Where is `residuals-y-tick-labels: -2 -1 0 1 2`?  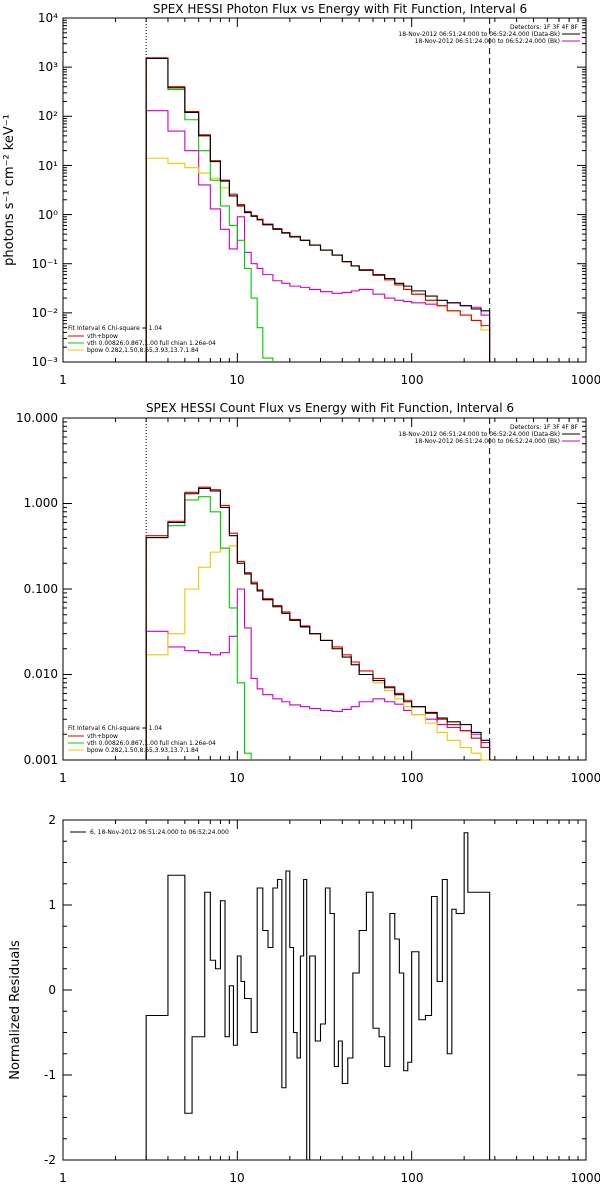
residuals-y-tick-labels: -2 -1 0 1 2 is located at coordinates (50, 990).